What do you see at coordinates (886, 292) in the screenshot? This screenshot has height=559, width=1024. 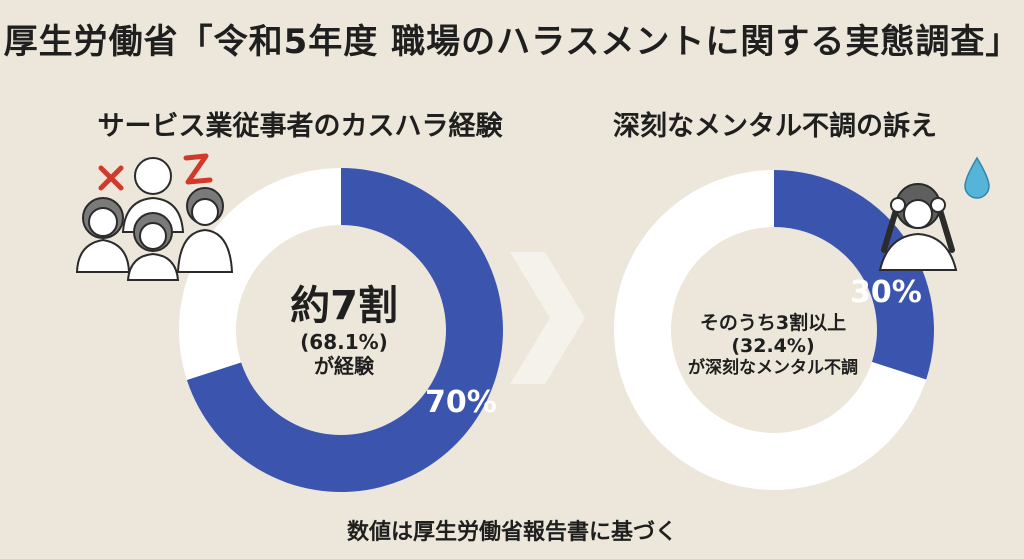 I see `right-slice-label: 30%` at bounding box center [886, 292].